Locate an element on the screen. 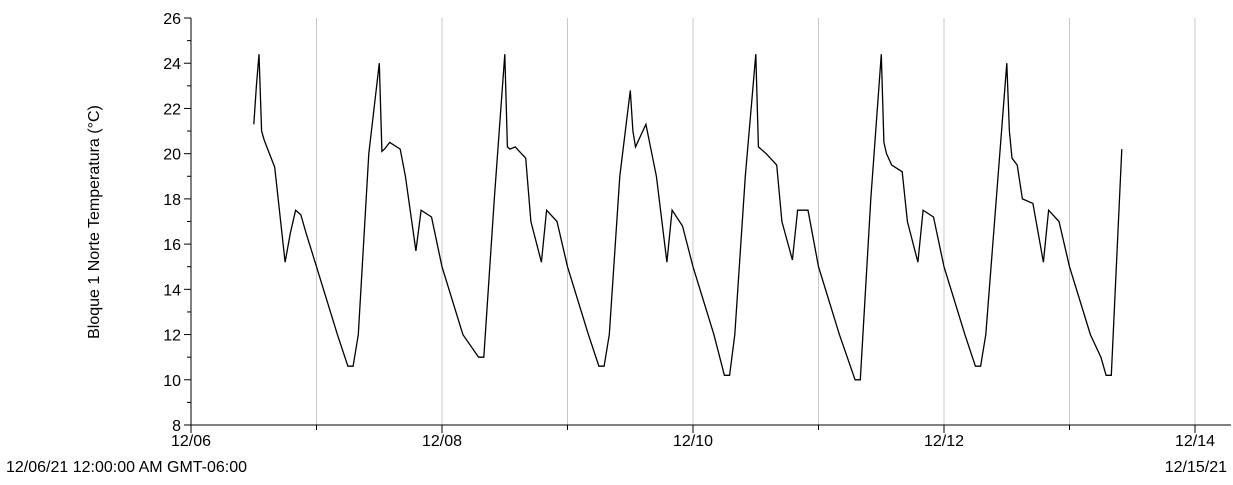  x-tick-label: 12/08 is located at coordinates (442, 441).